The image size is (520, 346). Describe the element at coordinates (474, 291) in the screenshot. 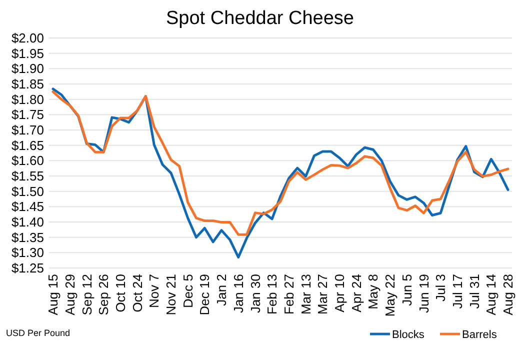

I see `x-tick-label: Jul 31` at that location.